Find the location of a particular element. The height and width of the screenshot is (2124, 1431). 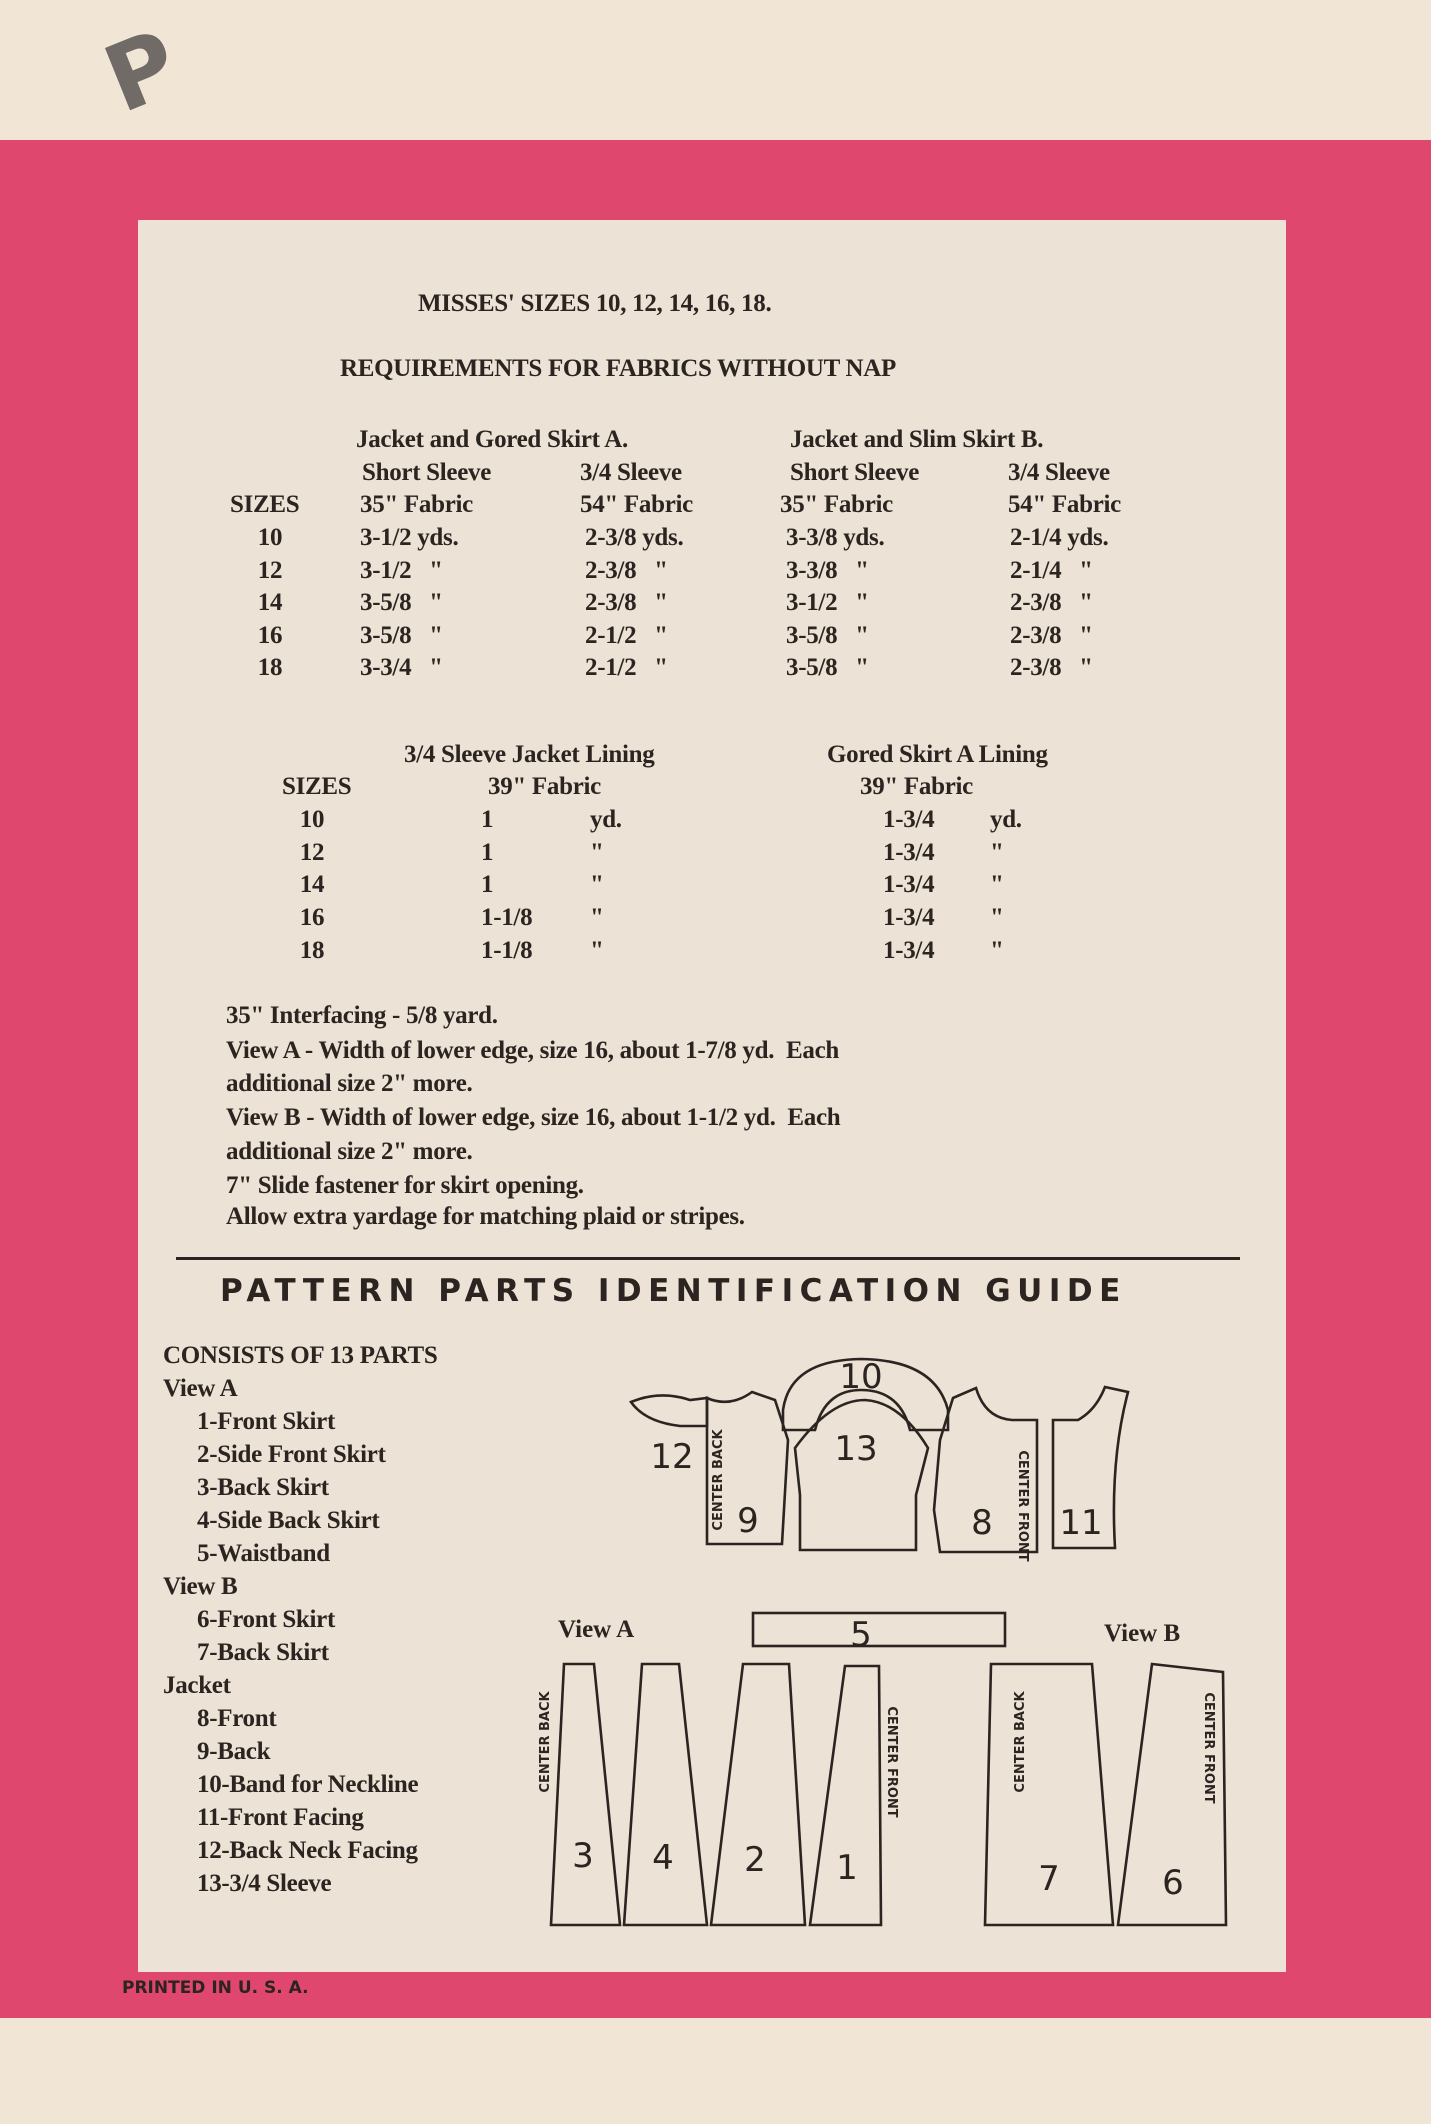

note-line: additional size 2" more. is located at coordinates (349, 1083).